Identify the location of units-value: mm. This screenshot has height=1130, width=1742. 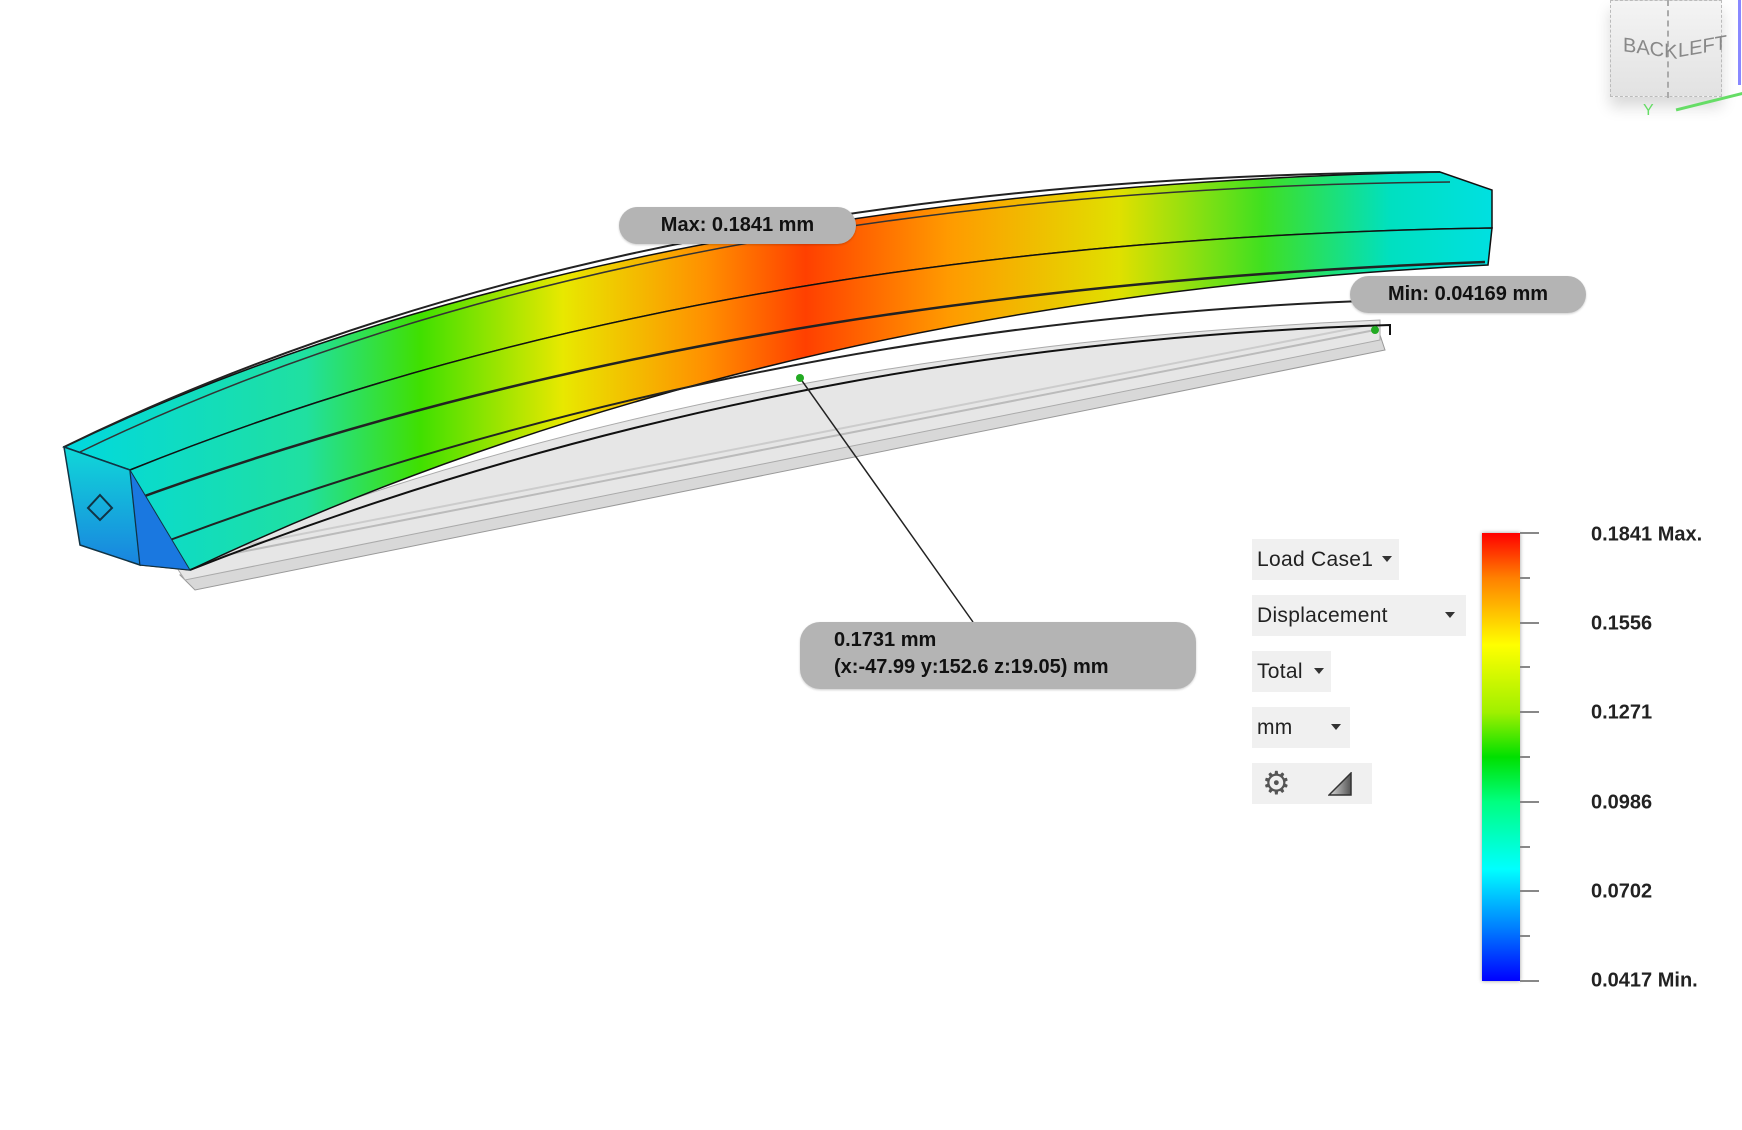
(1275, 727).